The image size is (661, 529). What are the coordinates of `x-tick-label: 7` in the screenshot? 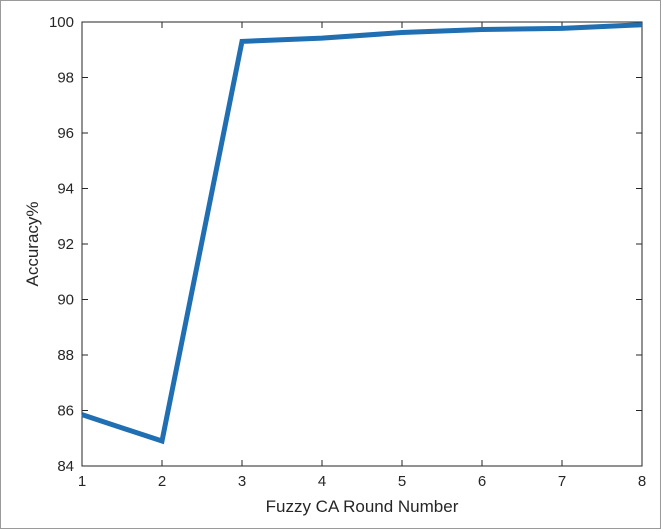 It's located at (562, 481).